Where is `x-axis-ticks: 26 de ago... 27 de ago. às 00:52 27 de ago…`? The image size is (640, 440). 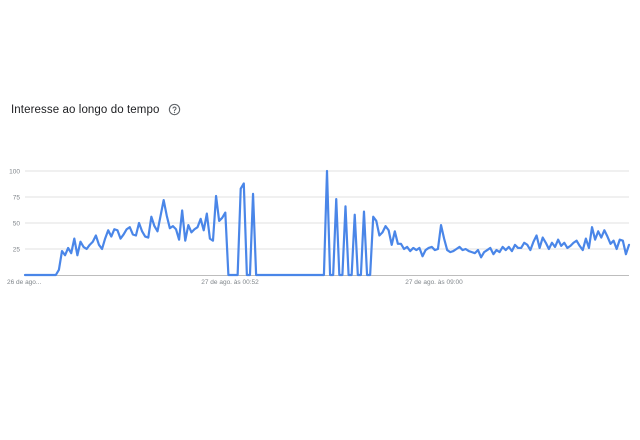 x-axis-ticks: 26 de ago... 27 de ago. às 00:52 27 de ago… is located at coordinates (235, 282).